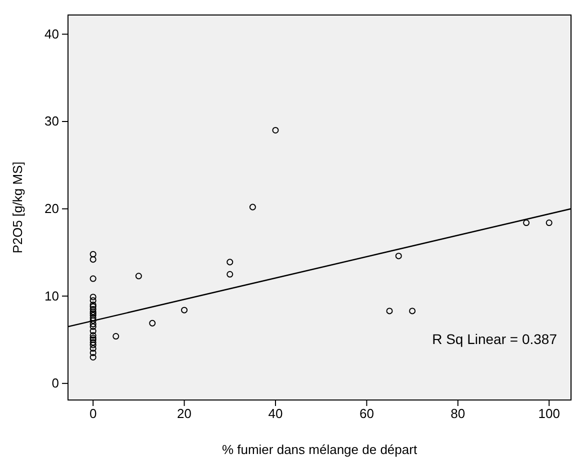 This screenshot has width=572, height=459. What do you see at coordinates (51, 121) in the screenshot?
I see `y-tick-label: 30` at bounding box center [51, 121].